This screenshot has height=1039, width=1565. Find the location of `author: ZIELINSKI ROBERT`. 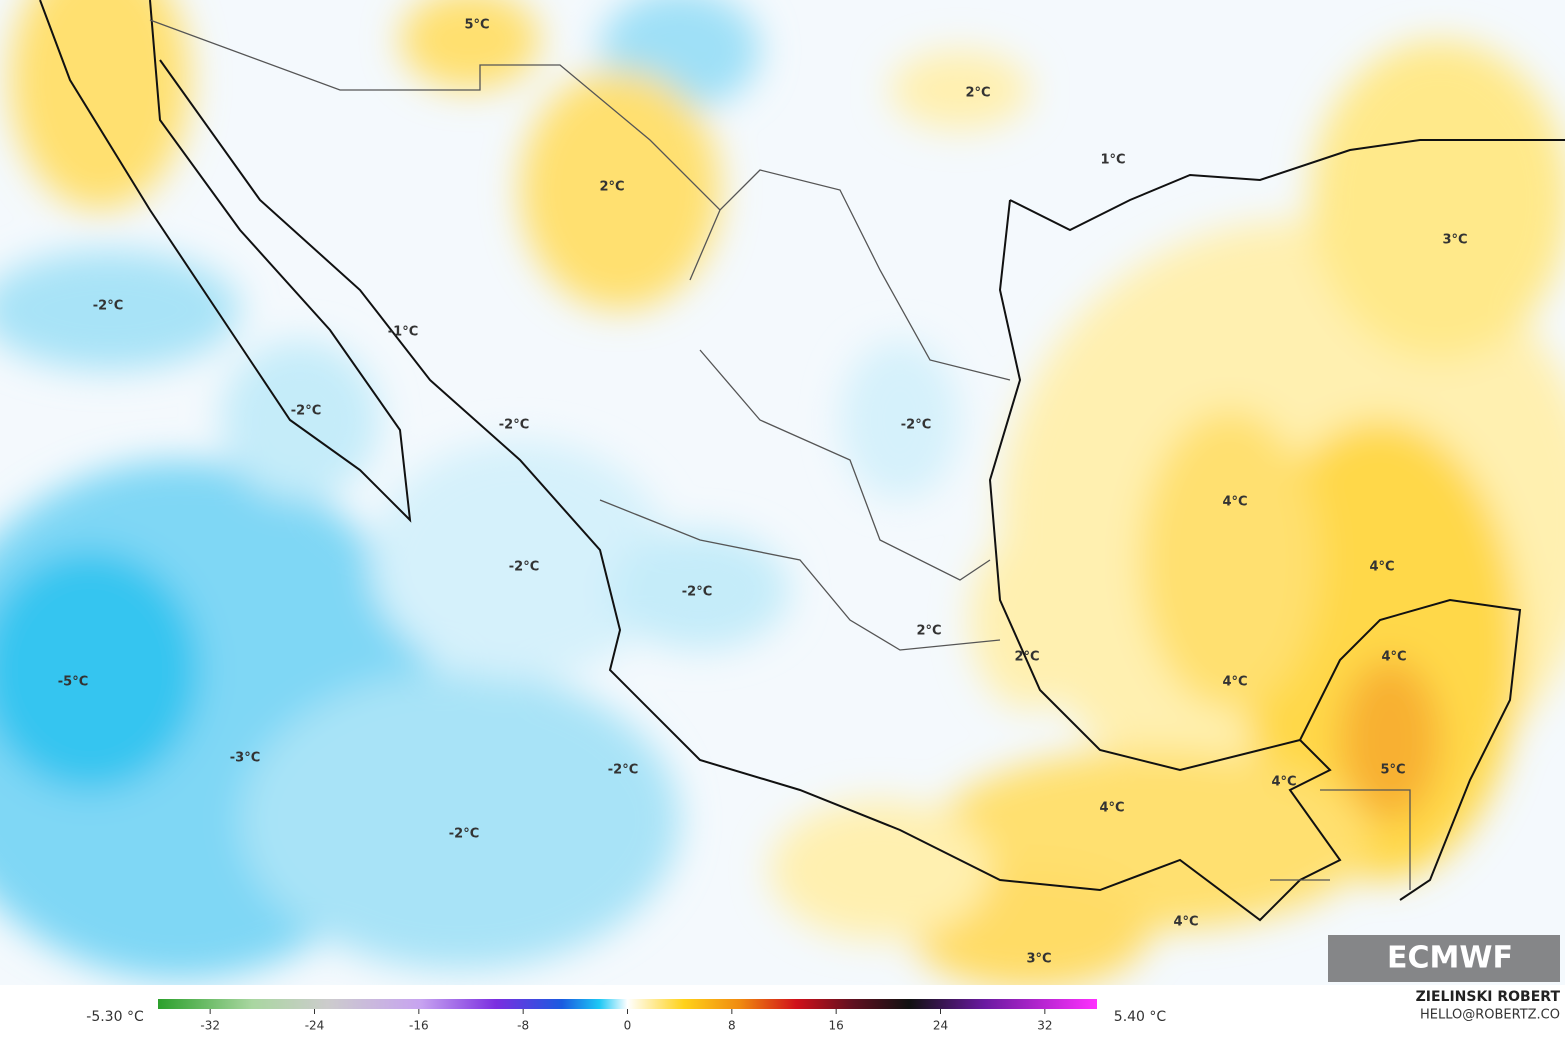

author: ZIELINSKI ROBERT is located at coordinates (1488, 997).